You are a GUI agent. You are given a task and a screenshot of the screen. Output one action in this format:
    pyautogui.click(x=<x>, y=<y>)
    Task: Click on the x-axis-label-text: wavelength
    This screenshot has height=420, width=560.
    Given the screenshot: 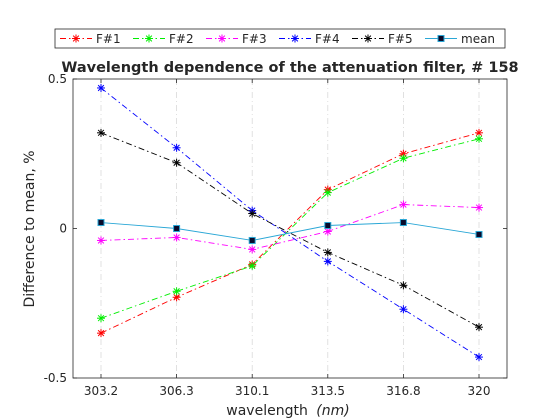 What is the action you would take?
    pyautogui.click(x=267, y=411)
    